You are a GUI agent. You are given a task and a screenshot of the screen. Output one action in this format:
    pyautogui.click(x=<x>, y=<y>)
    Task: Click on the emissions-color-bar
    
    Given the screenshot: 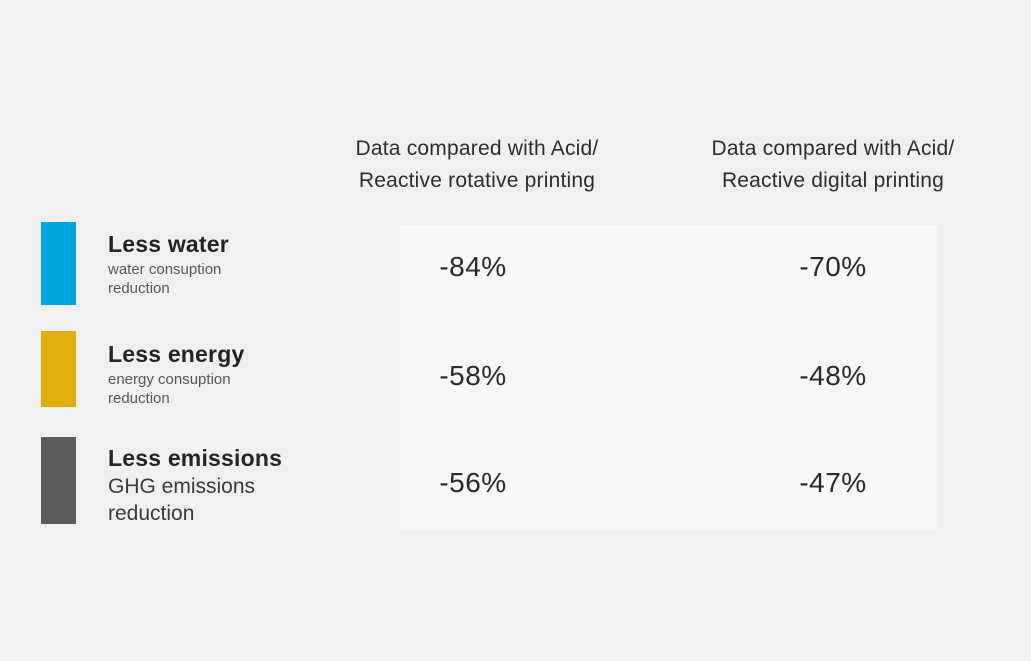 What is the action you would take?
    pyautogui.click(x=58, y=480)
    